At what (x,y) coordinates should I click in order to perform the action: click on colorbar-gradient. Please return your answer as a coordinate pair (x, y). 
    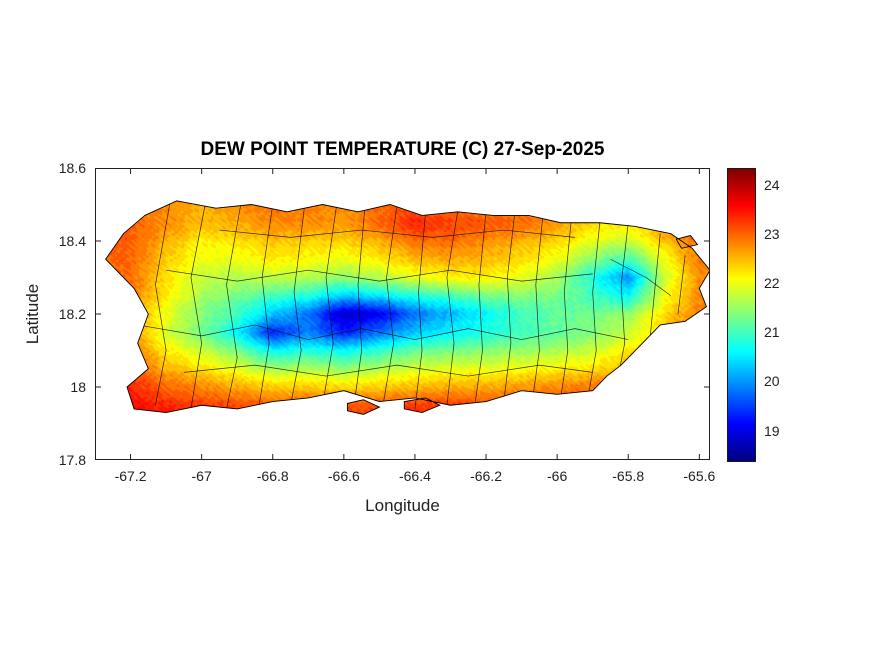
    Looking at the image, I should click on (741, 315).